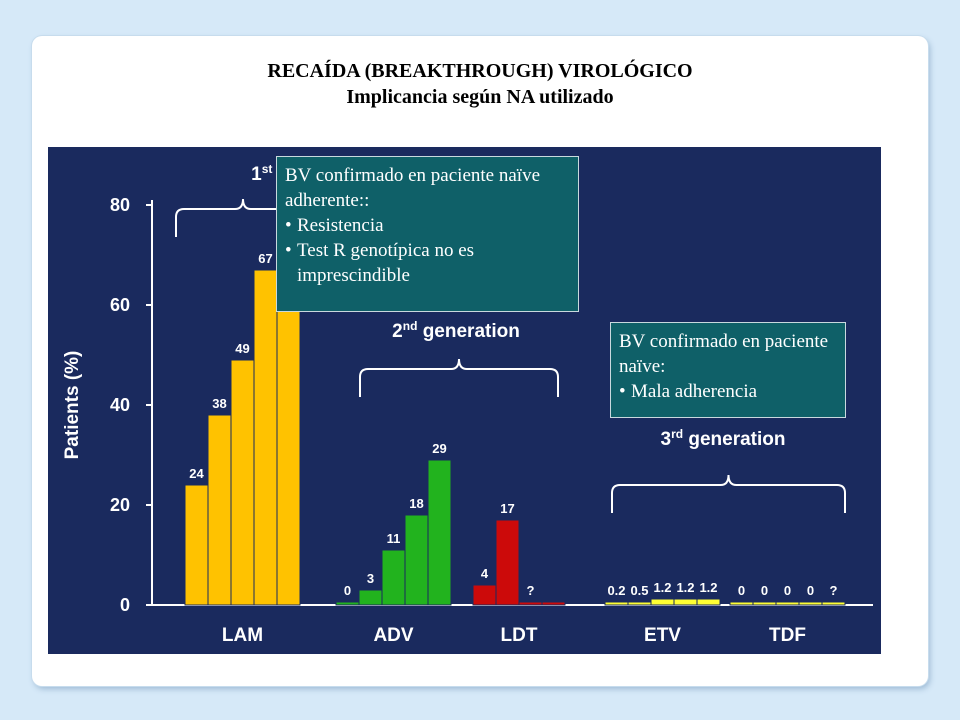 The height and width of the screenshot is (720, 960). I want to click on y-tick-label: 20, so click(120, 505).